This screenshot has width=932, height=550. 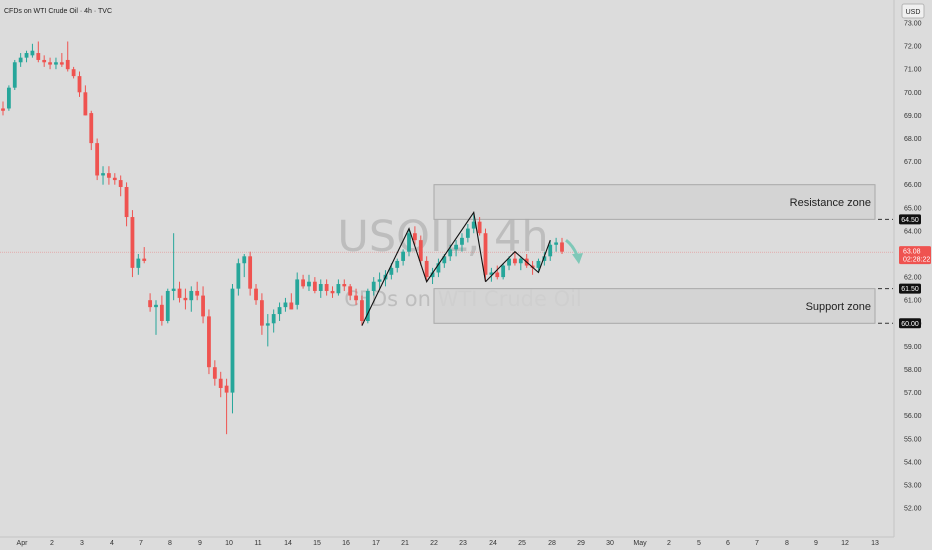 I want to click on last-price-tag, so click(x=915, y=255).